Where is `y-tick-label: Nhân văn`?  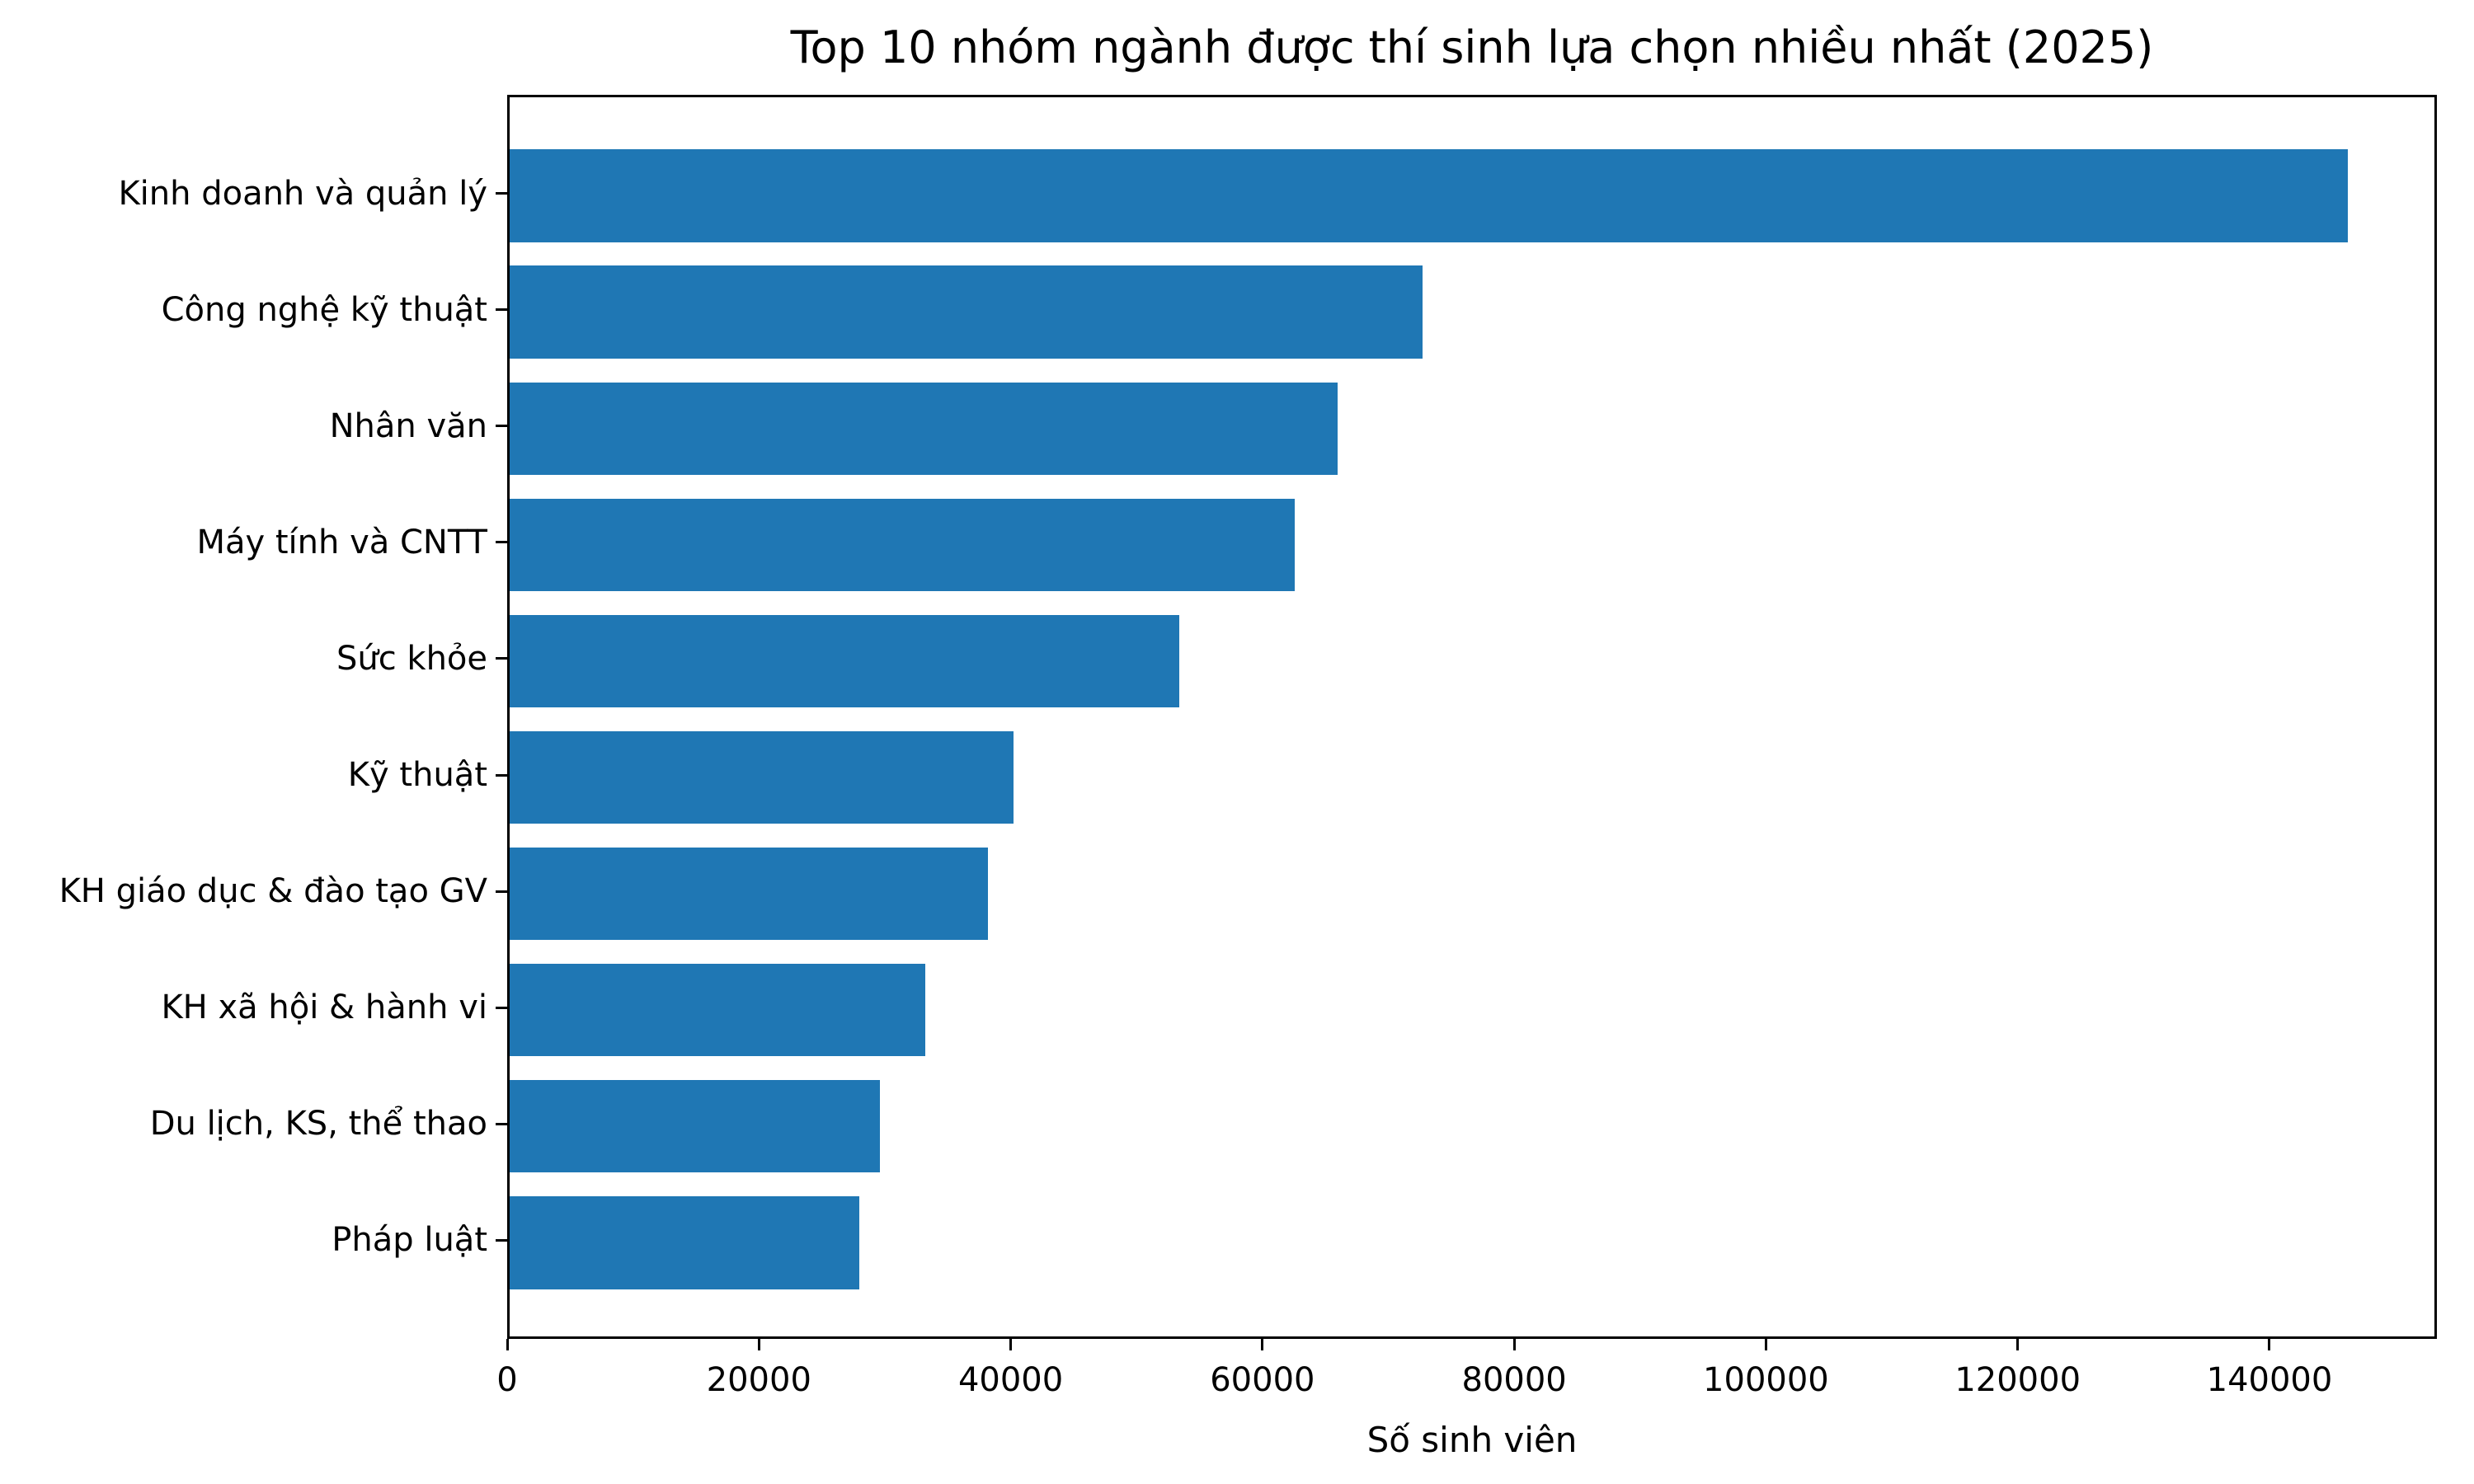 y-tick-label: Nhân văn is located at coordinates (408, 426).